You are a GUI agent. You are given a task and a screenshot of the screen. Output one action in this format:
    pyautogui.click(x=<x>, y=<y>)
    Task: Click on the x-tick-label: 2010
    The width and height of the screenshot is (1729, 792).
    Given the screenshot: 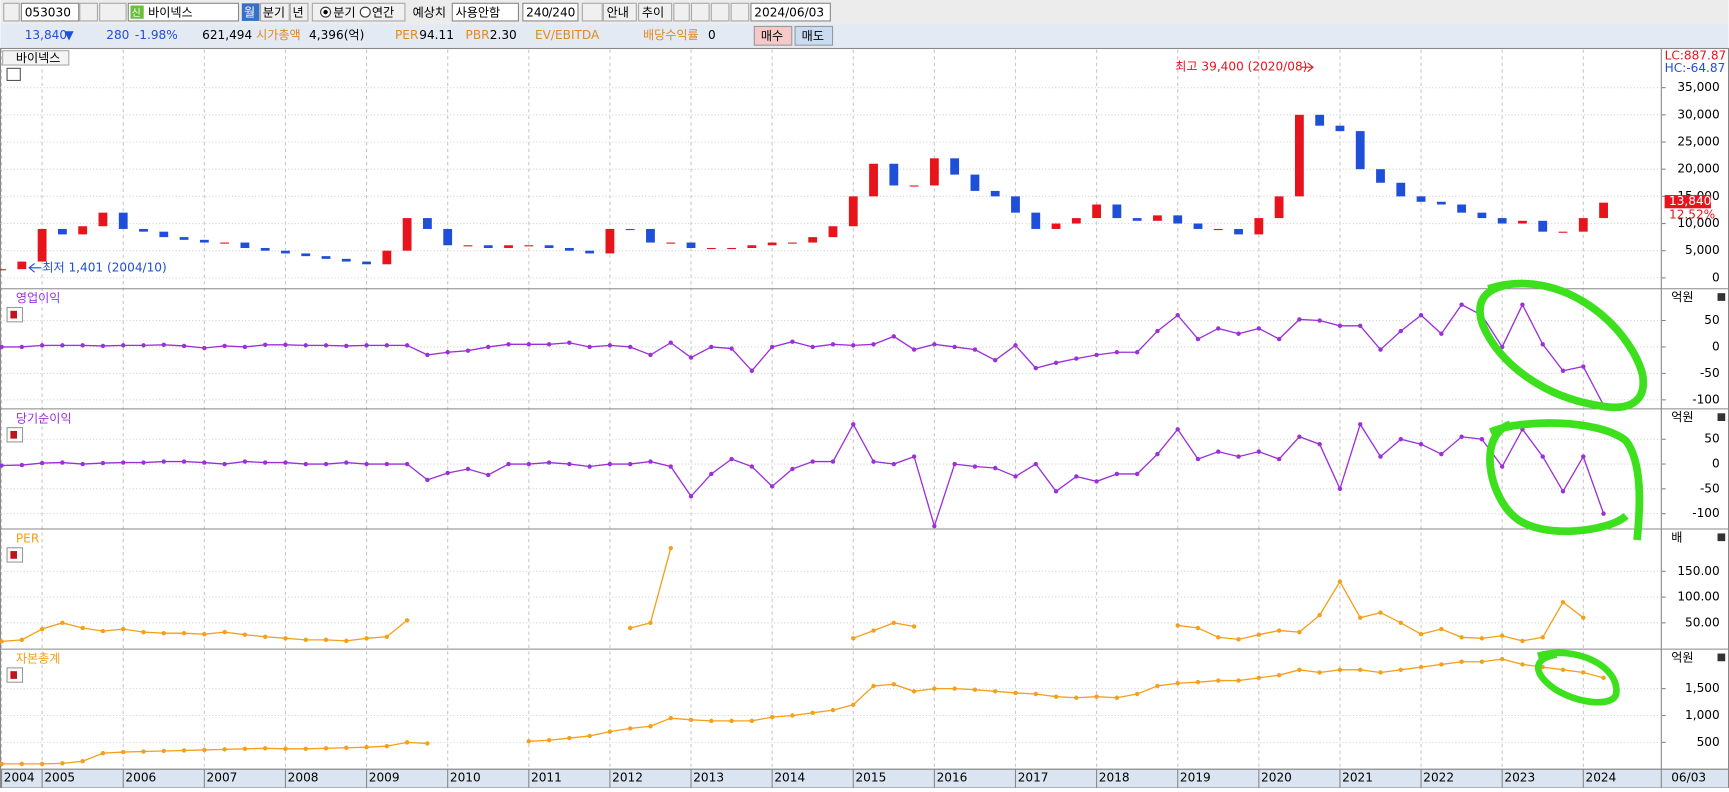 What is the action you would take?
    pyautogui.click(x=465, y=778)
    